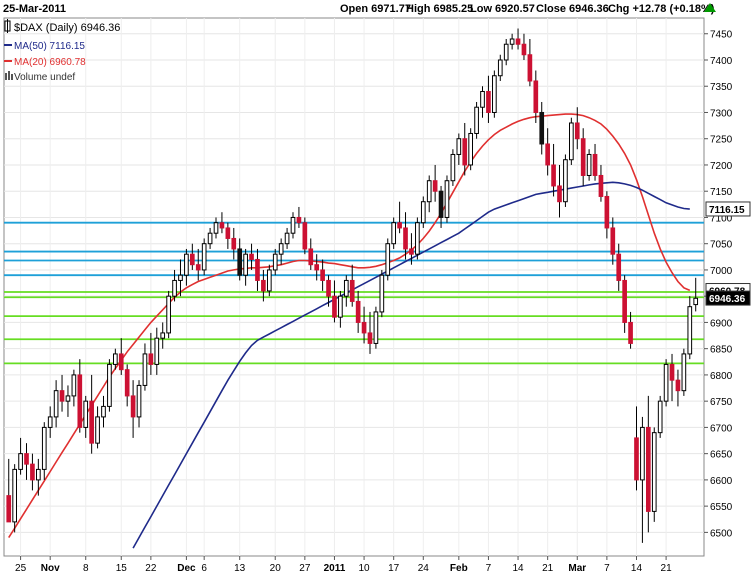 Image resolution: width=752 pixels, height=585 pixels. I want to click on y-tick-label: 6800, so click(721, 376).